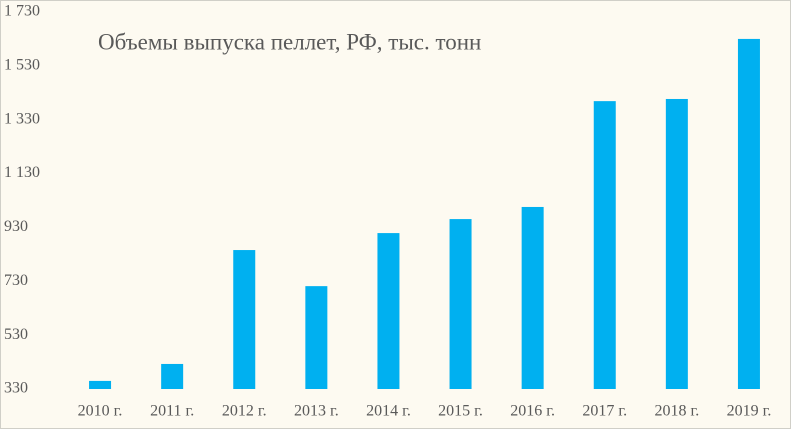  What do you see at coordinates (388, 411) in the screenshot?
I see `x-tick-label: 2014 г.` at bounding box center [388, 411].